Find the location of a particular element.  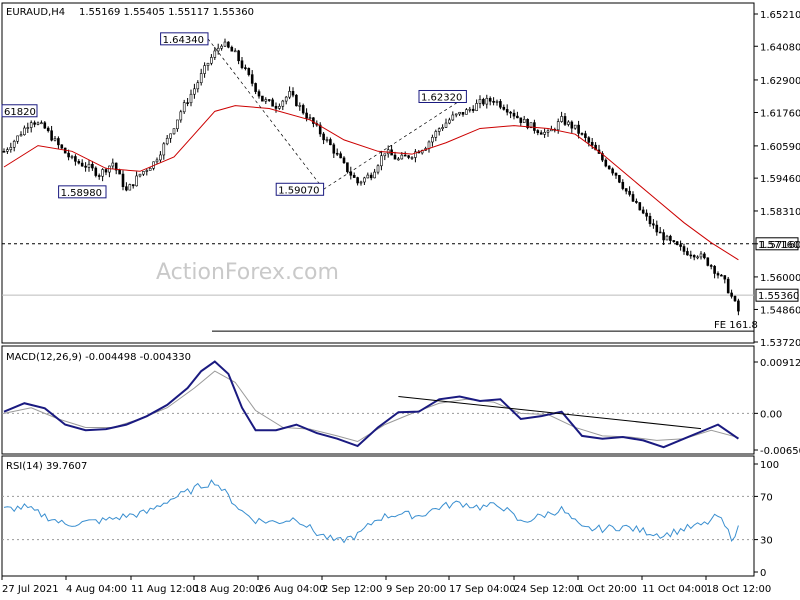

swing-connector is located at coordinates (265, 114).